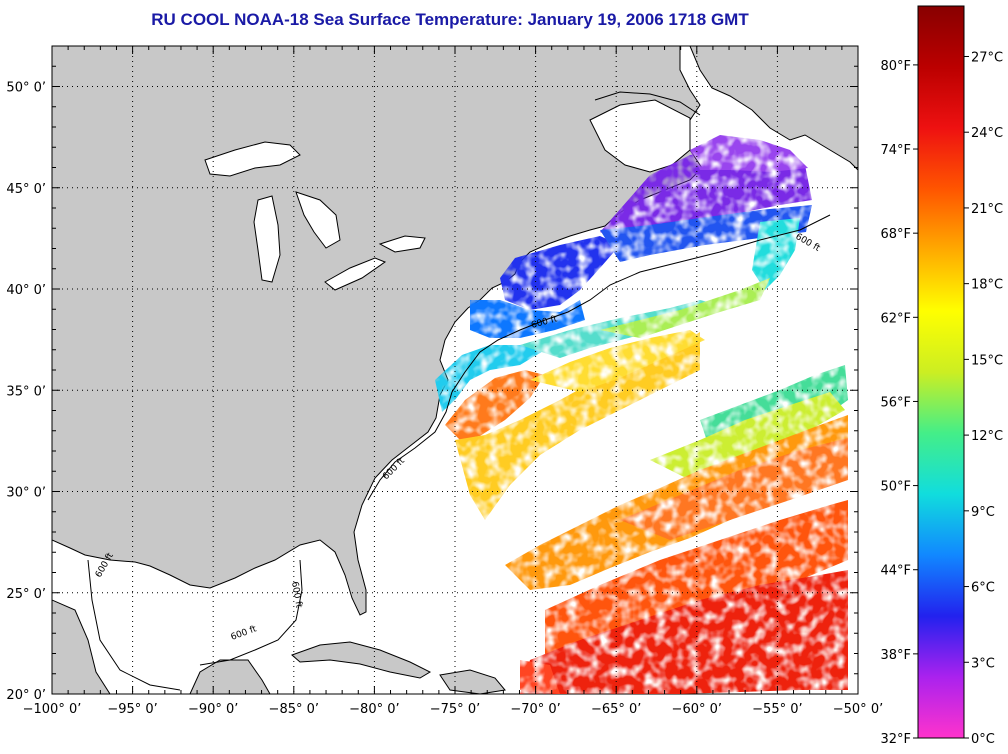 This screenshot has height=754, width=1008. What do you see at coordinates (697, 709) in the screenshot?
I see `x-tick-label: −60° 0’` at bounding box center [697, 709].